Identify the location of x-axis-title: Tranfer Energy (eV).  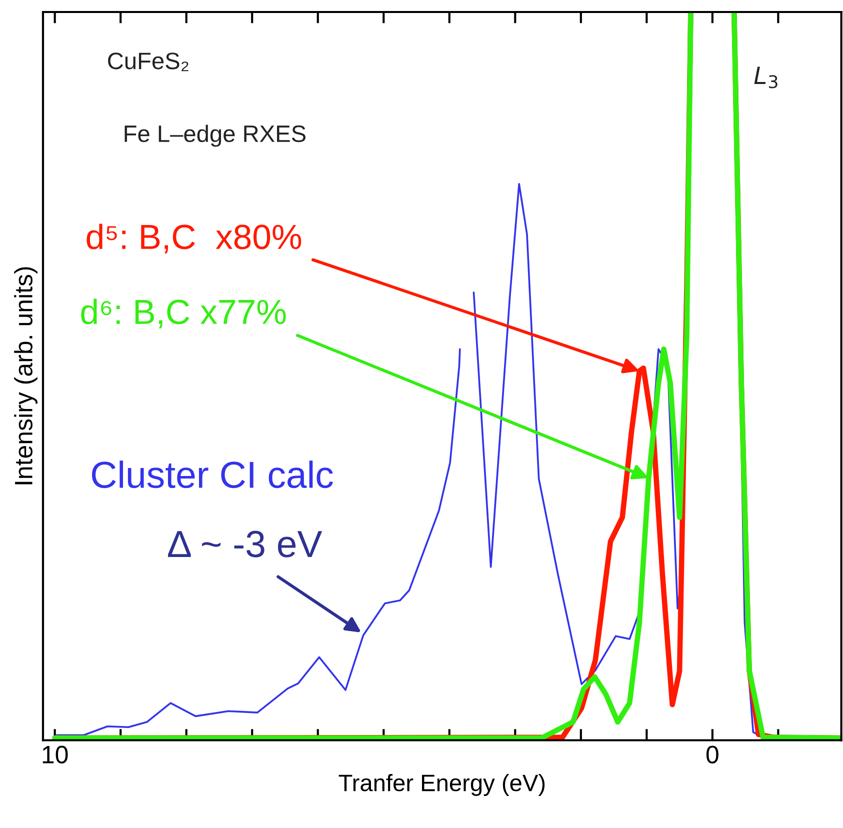
(441, 785).